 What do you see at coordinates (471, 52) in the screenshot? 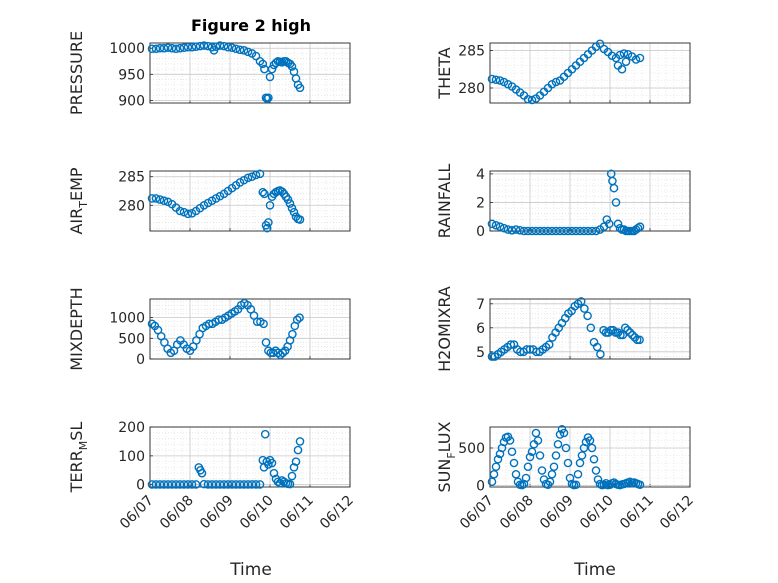
I see `y-tick-label: 285` at bounding box center [471, 52].